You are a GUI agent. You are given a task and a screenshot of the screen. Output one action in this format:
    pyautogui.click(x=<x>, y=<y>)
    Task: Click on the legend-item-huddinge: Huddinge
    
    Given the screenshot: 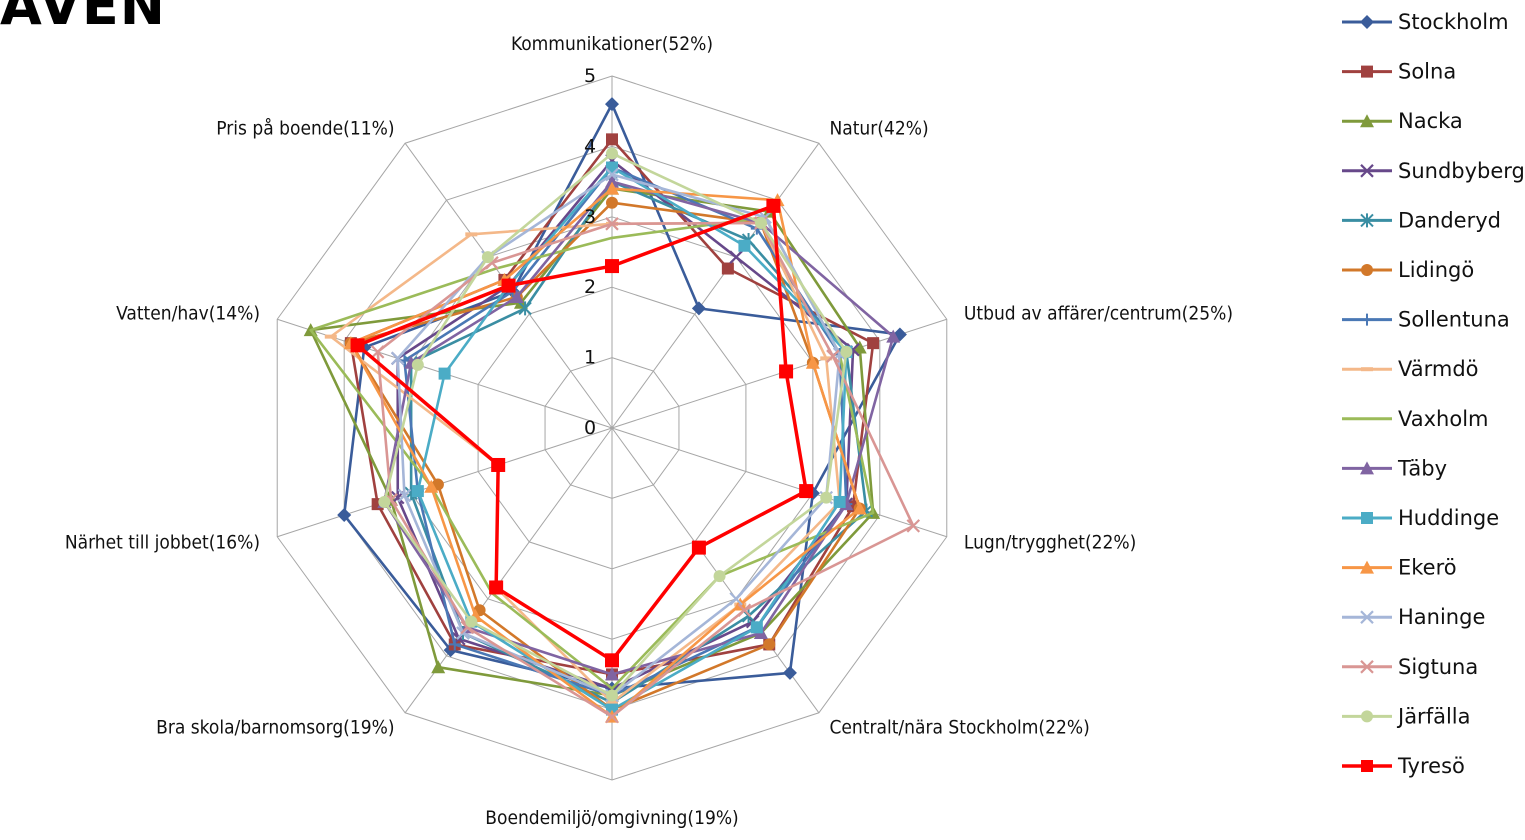 What is the action you would take?
    pyautogui.click(x=1420, y=518)
    